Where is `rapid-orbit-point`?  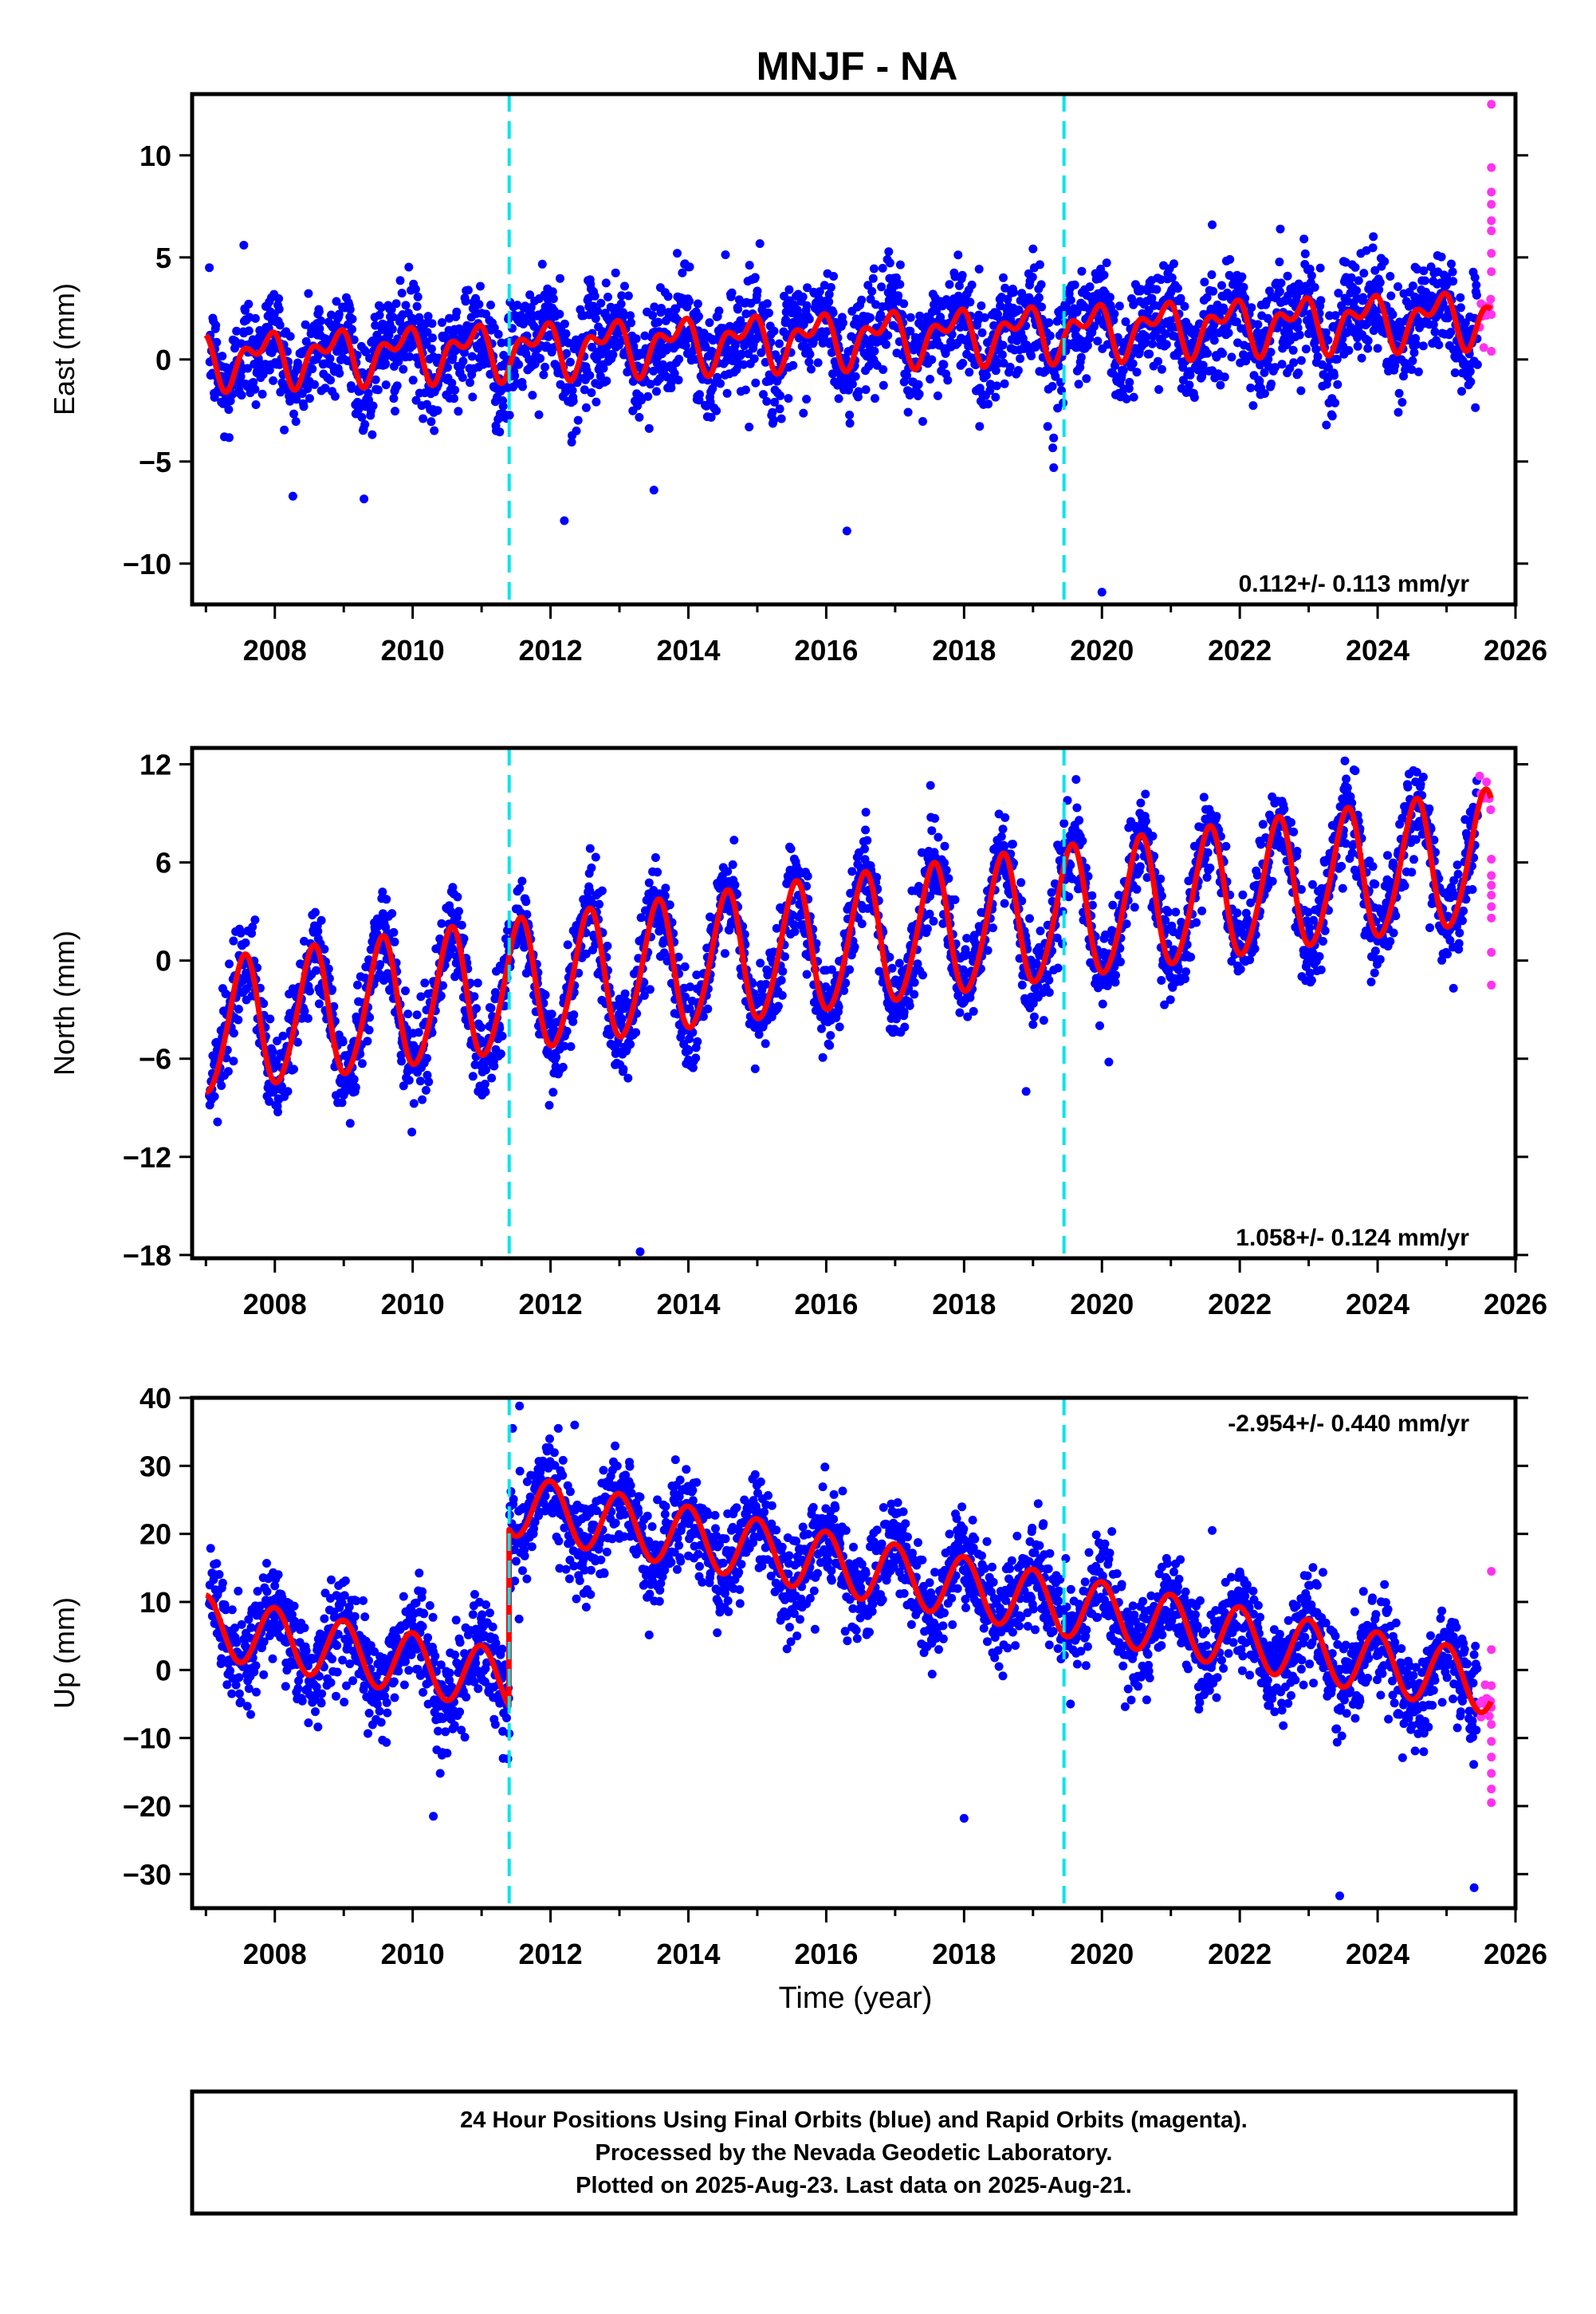
rapid-orbit-point is located at coordinates (1491, 168).